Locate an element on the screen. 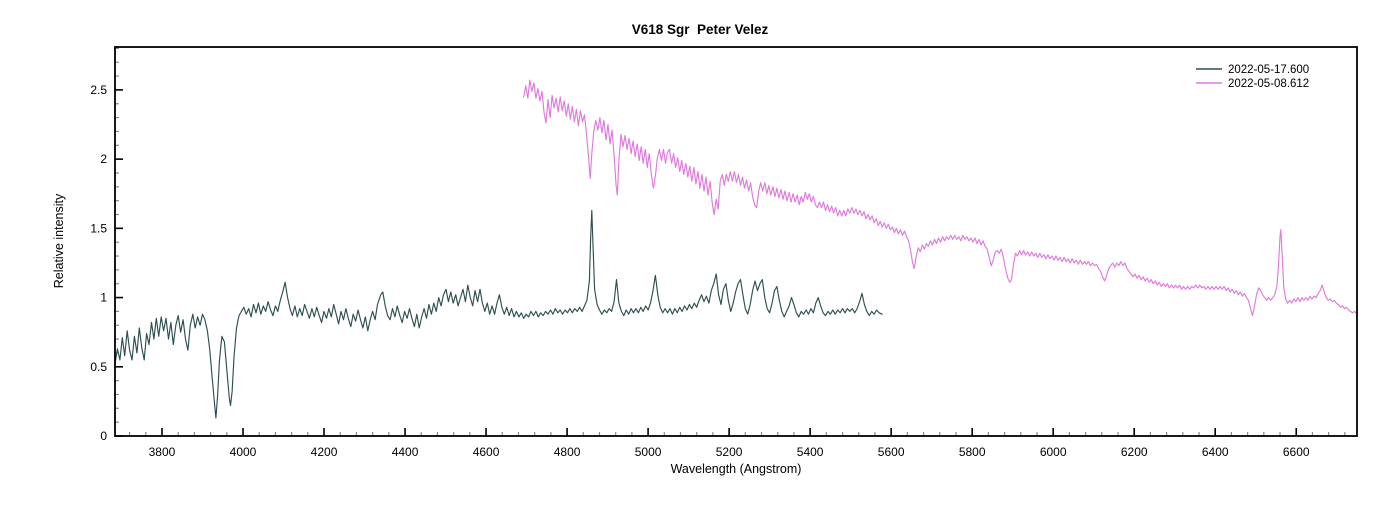 This screenshot has width=1400, height=505. x-tick-label: 4400 is located at coordinates (405, 452).